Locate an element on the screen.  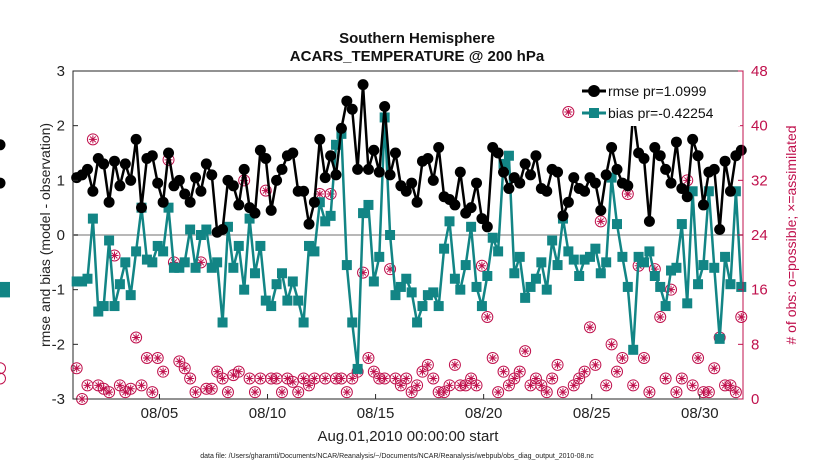
y-tick-label: 1 is located at coordinates (61, 180).